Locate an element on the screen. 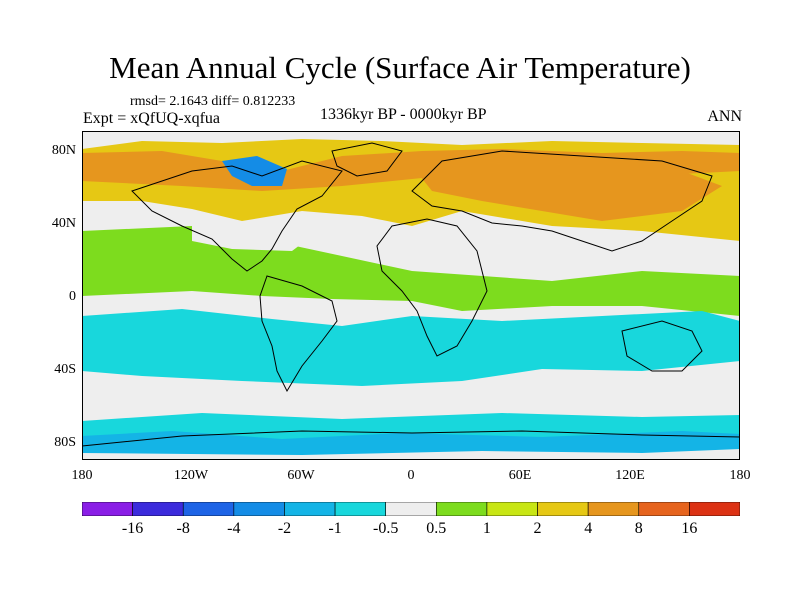 The width and height of the screenshot is (800, 600). warming-eurasia-orange is located at coordinates (567, 191).